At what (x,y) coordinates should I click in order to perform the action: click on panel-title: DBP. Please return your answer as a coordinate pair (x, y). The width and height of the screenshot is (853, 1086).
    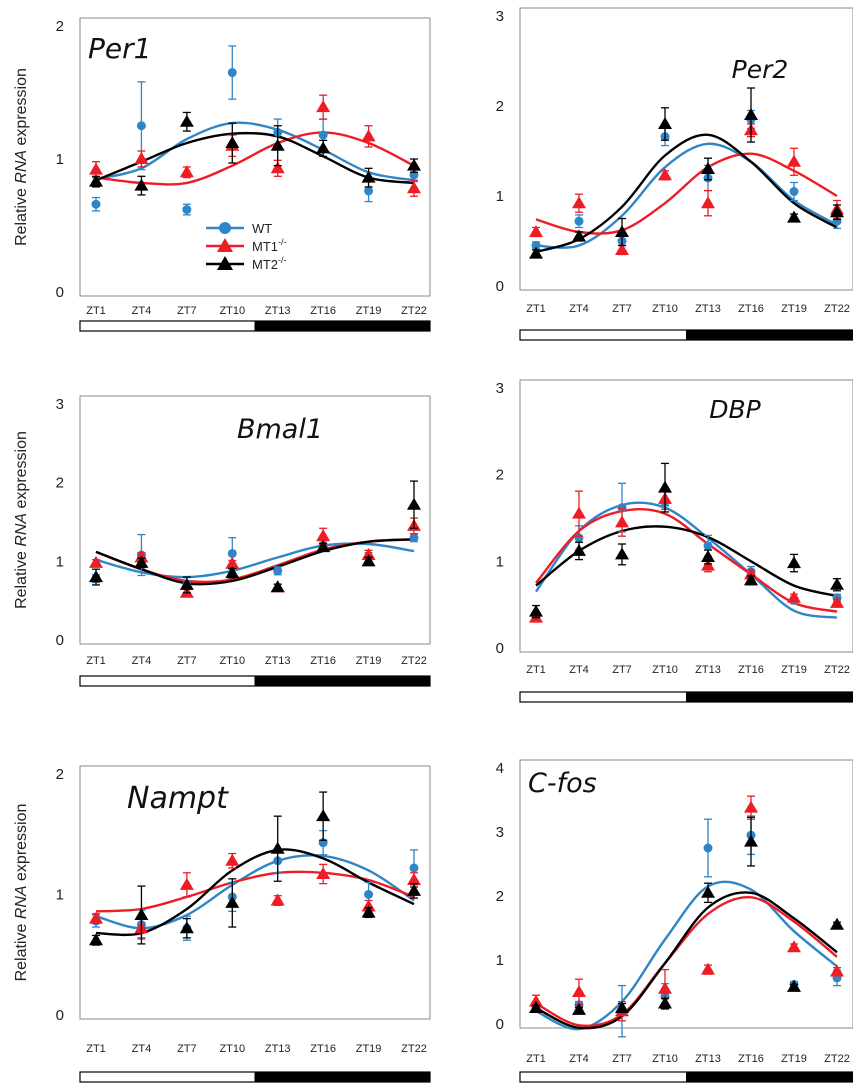
    Looking at the image, I should click on (735, 409).